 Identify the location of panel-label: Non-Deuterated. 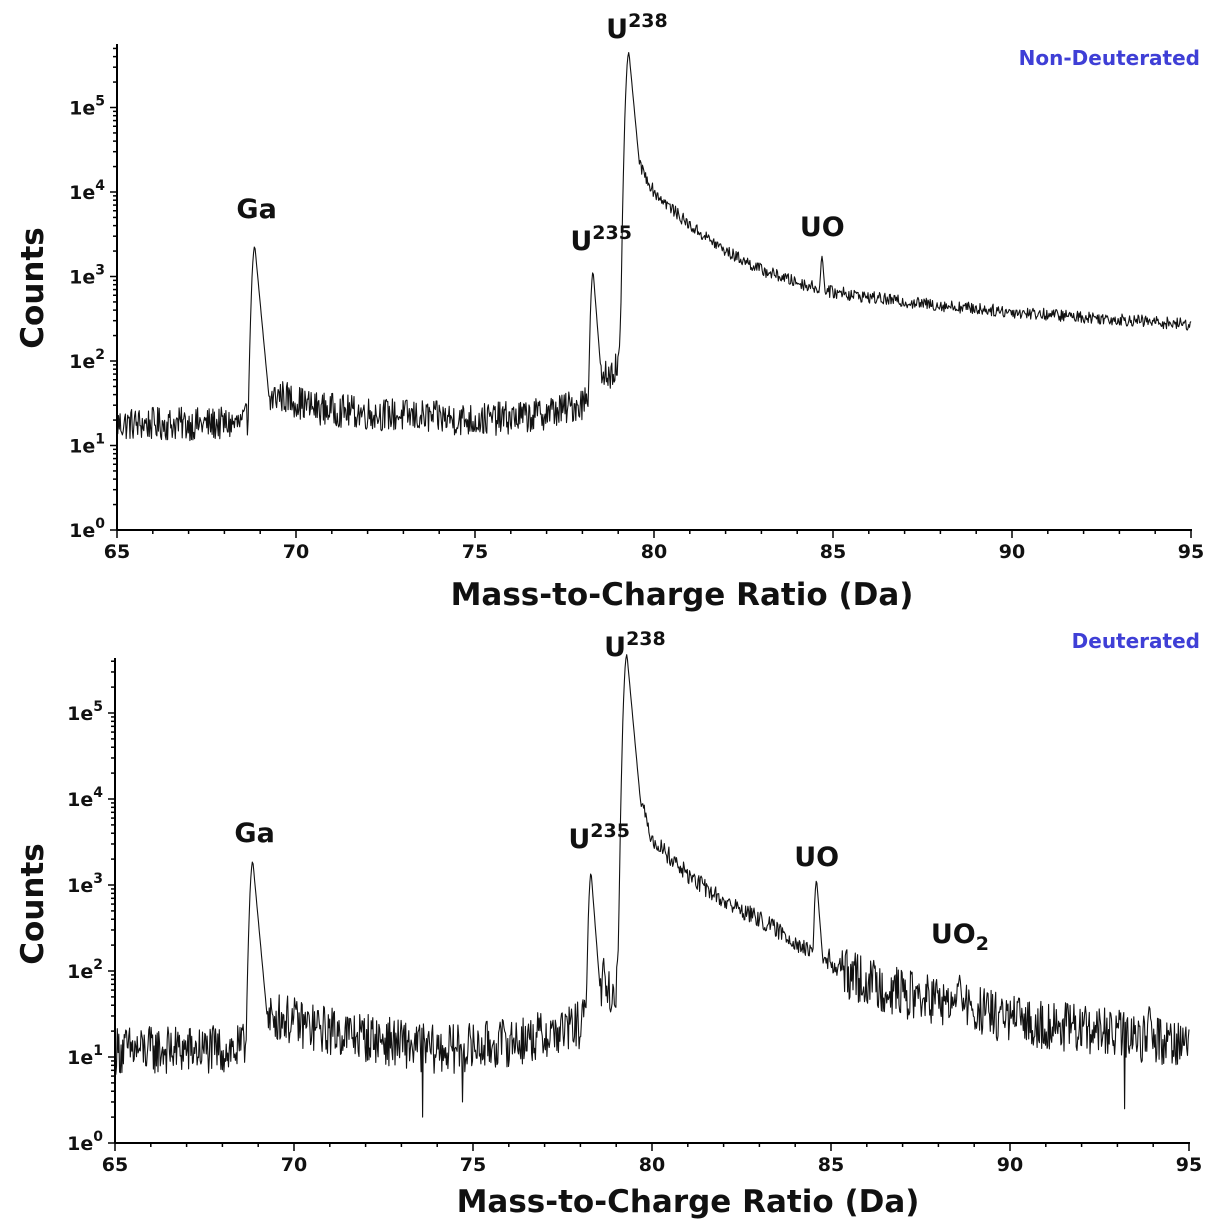
(1109, 58).